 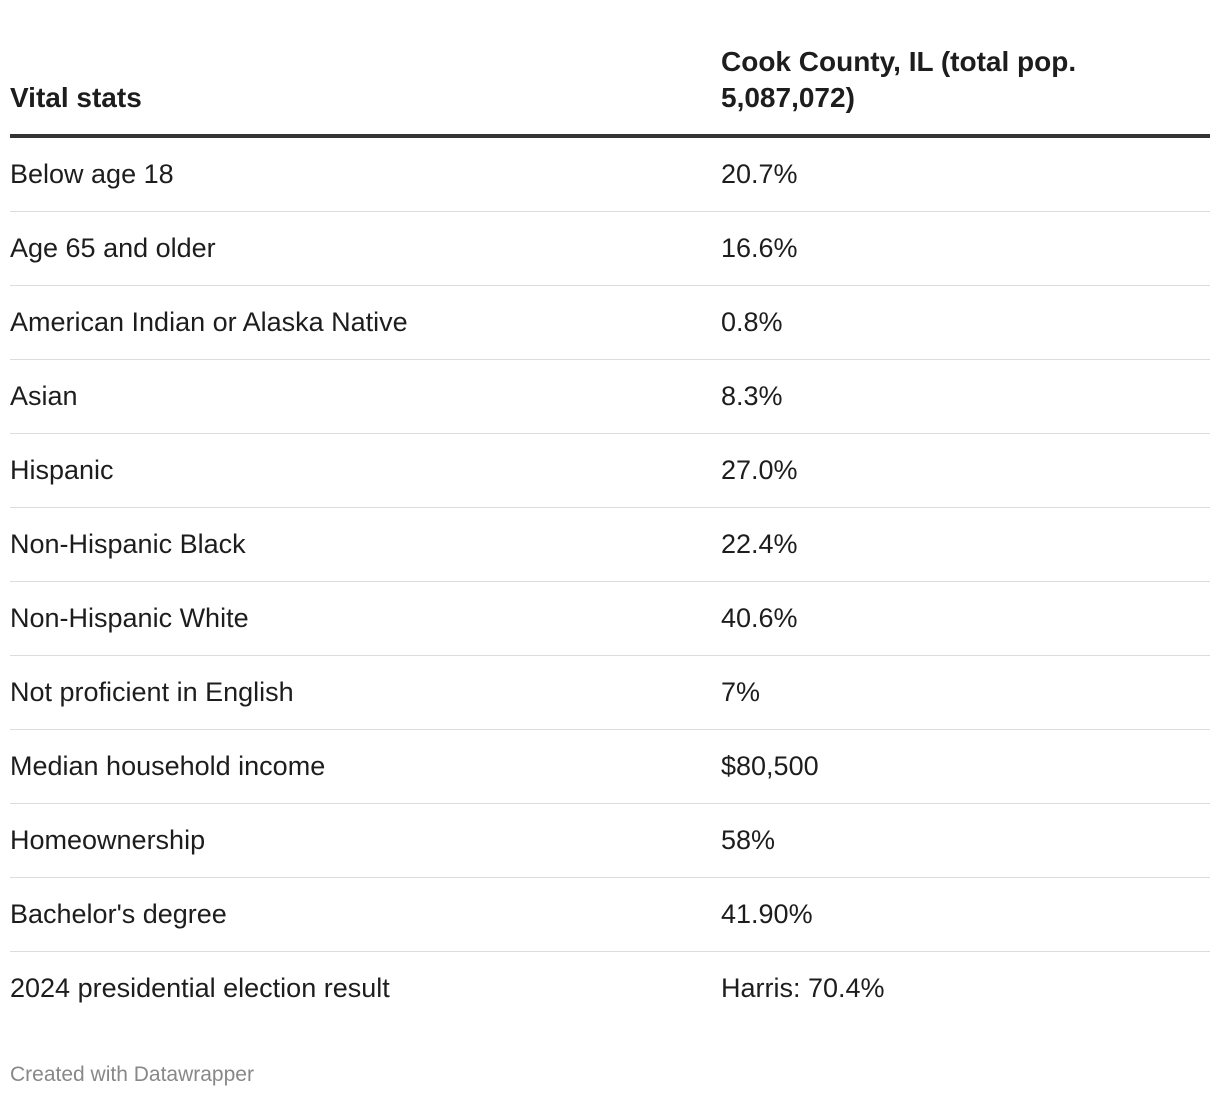 I want to click on stat-label: Bachelor's degree, so click(x=365, y=914).